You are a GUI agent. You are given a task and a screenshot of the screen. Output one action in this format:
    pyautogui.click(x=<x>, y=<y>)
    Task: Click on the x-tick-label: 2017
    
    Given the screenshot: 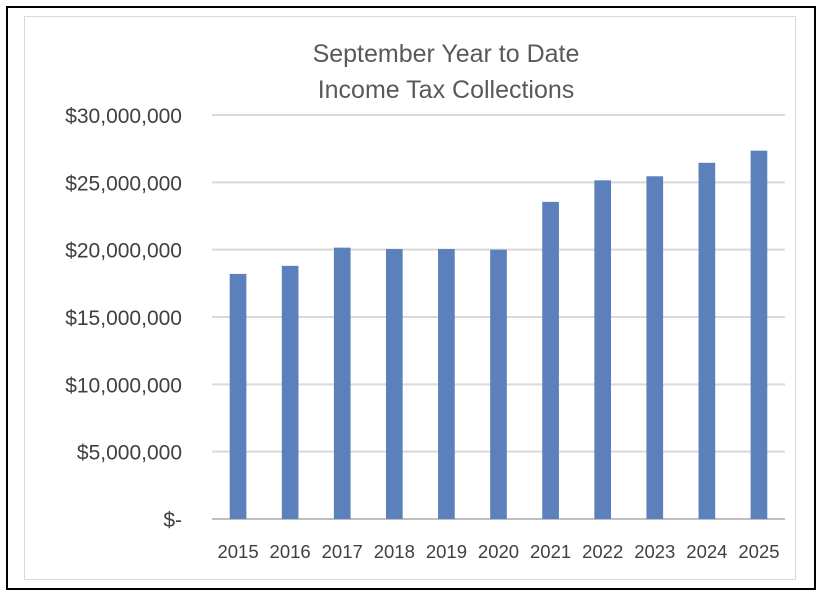 What is the action you would take?
    pyautogui.click(x=342, y=551)
    